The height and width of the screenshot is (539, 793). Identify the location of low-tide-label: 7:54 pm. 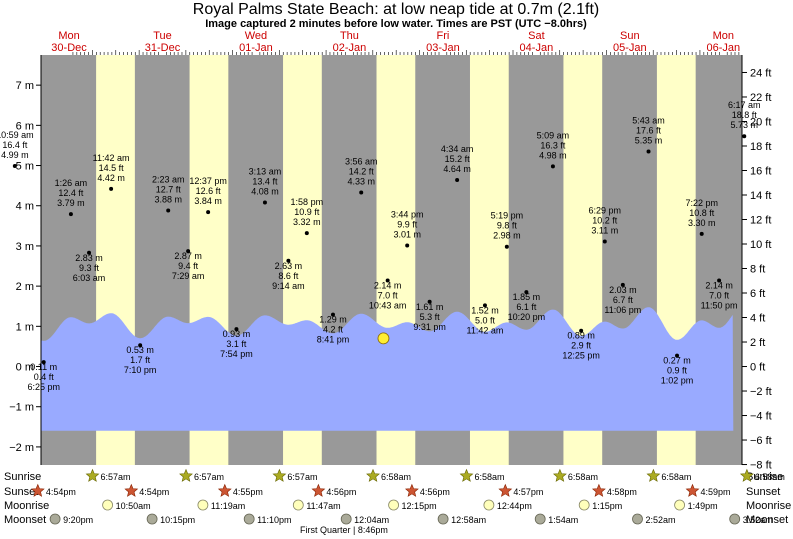
(236, 354).